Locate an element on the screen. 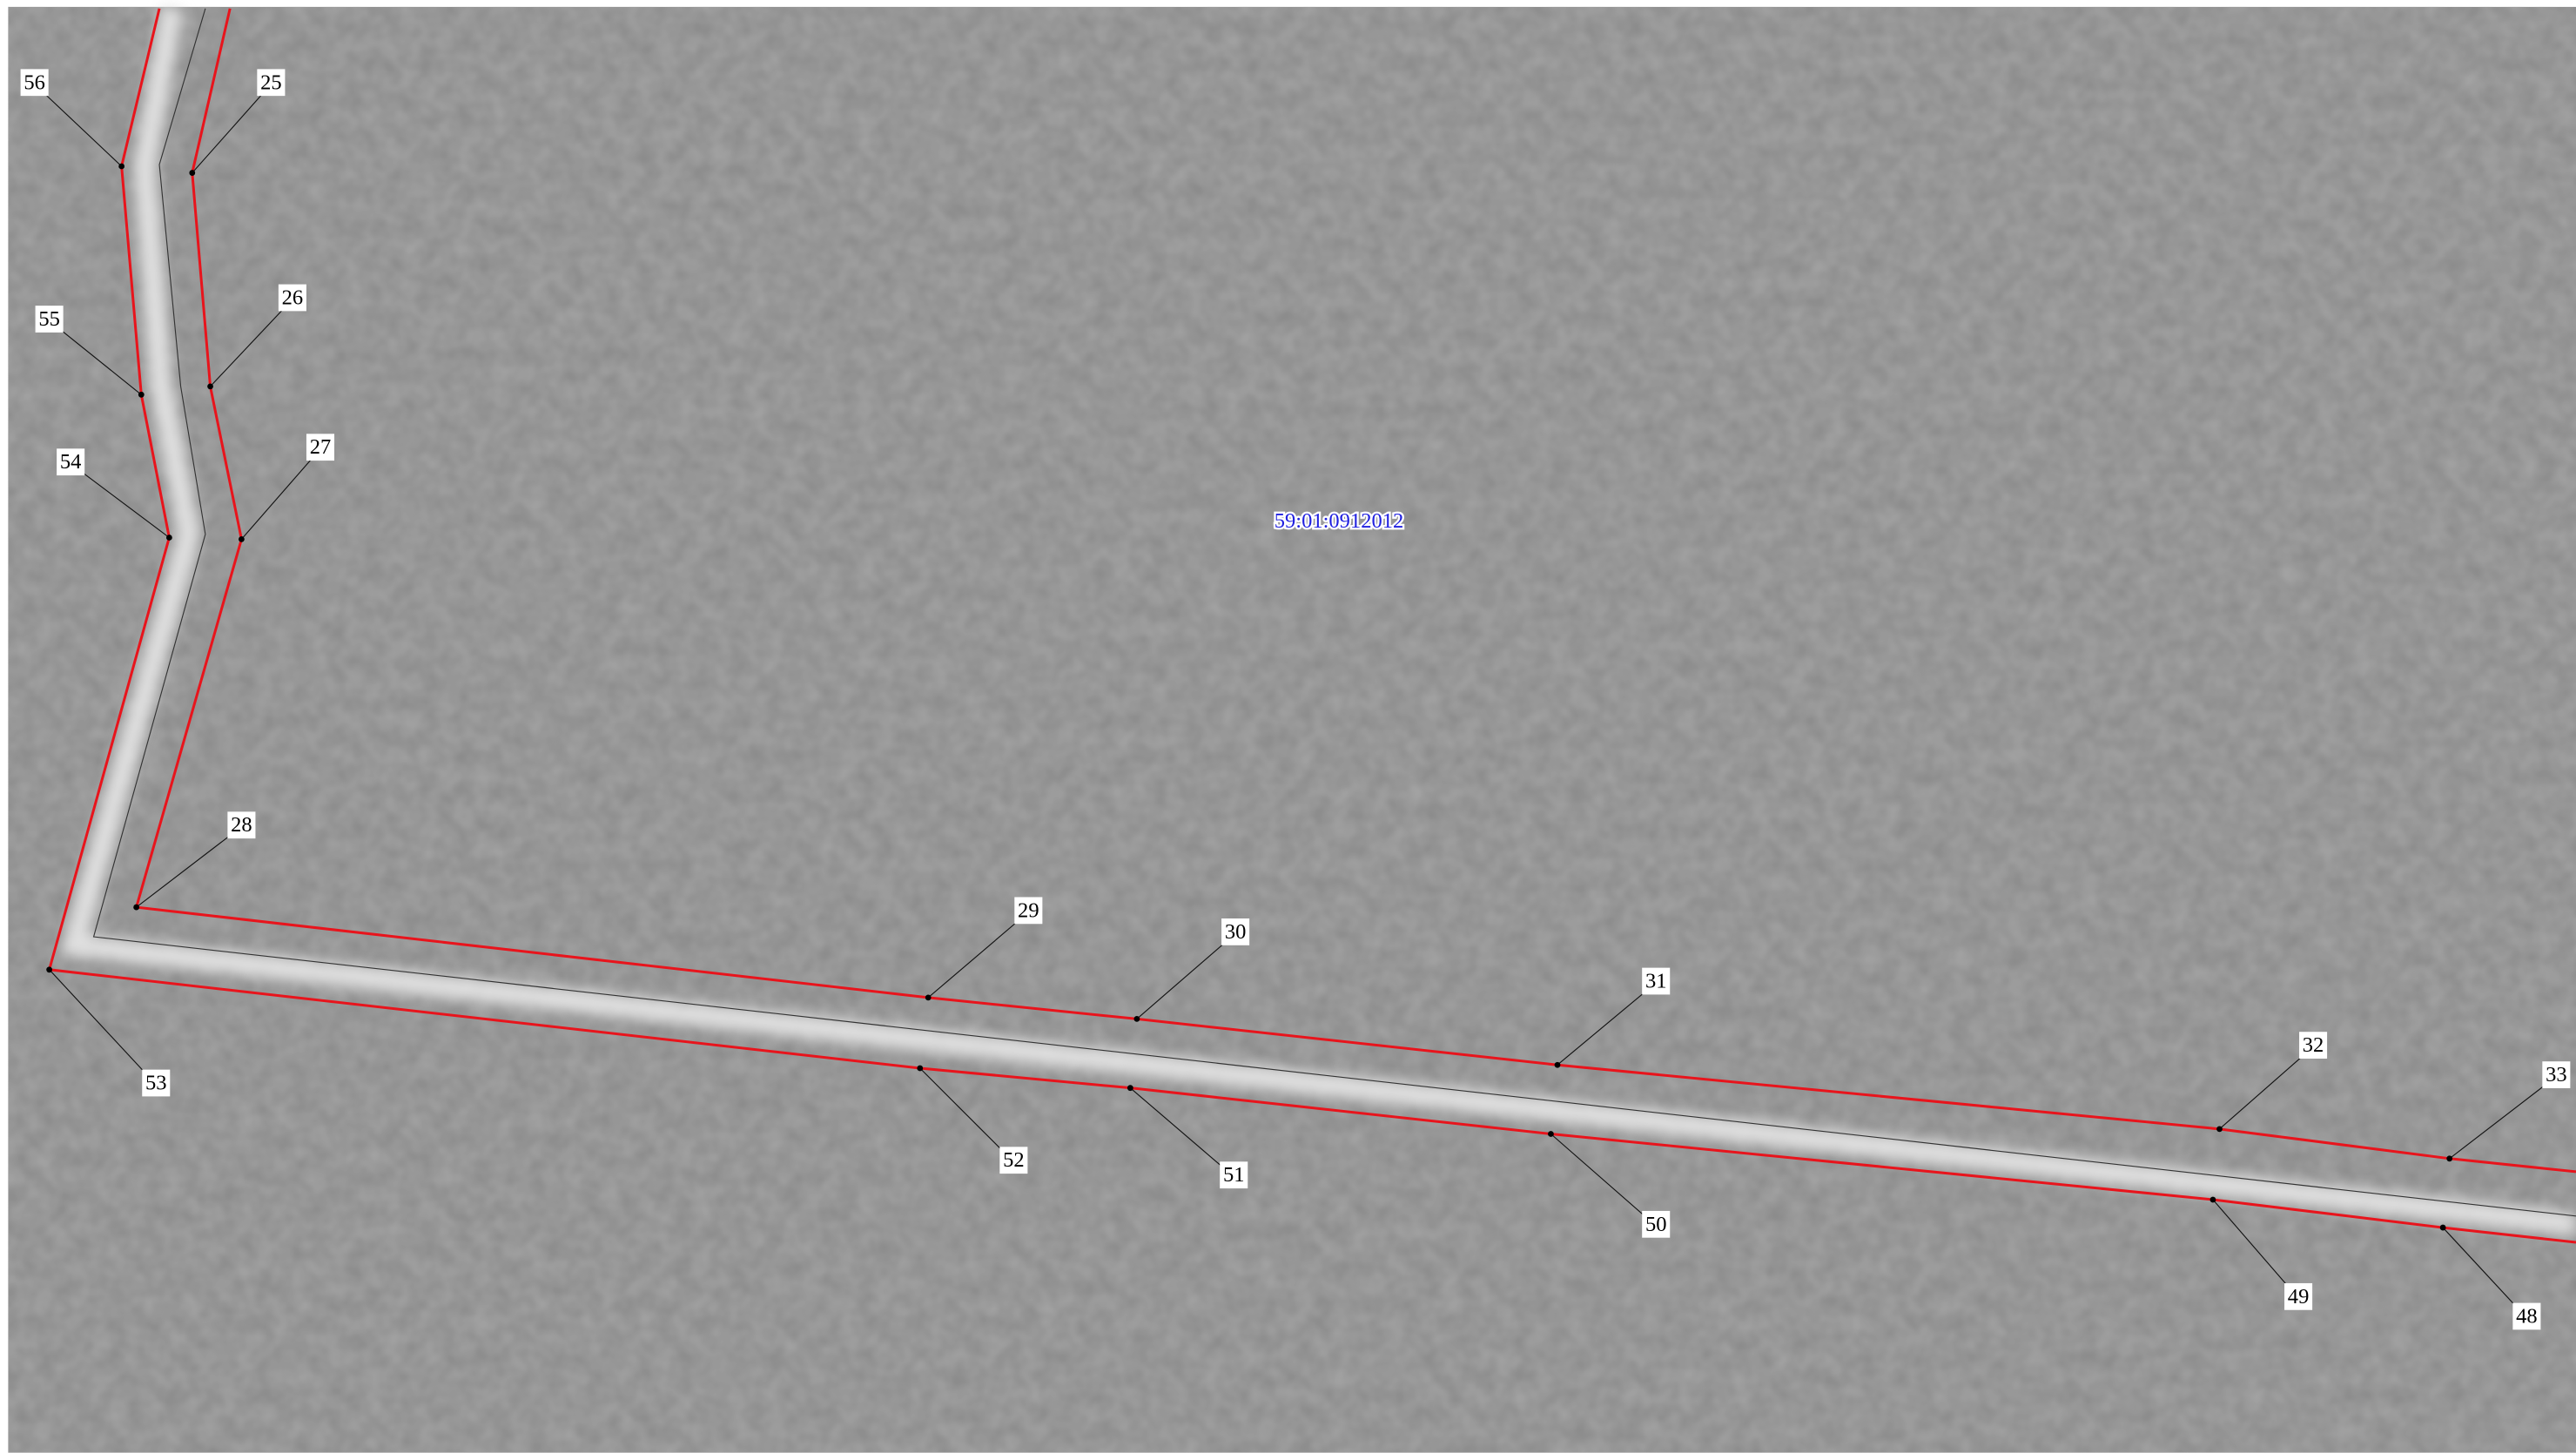 The width and height of the screenshot is (2576, 1453). point-label: 33 is located at coordinates (2556, 1074).